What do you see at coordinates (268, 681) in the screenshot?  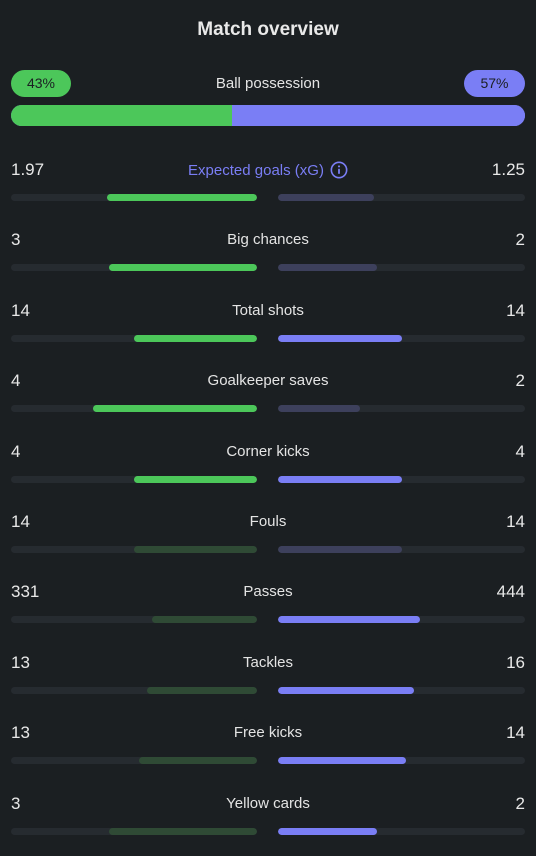 I see `stat-row: 13 Tackles 16` at bounding box center [268, 681].